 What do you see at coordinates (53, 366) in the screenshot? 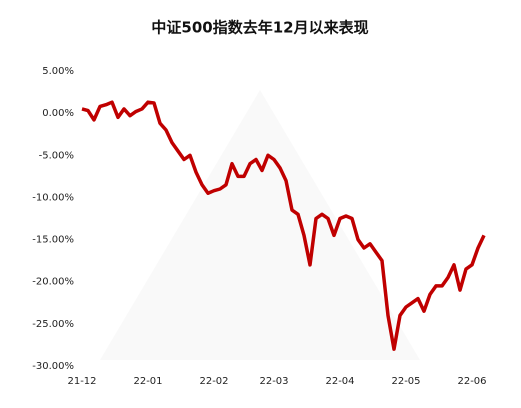
I see `y-tick-label: -30.00%` at bounding box center [53, 366].